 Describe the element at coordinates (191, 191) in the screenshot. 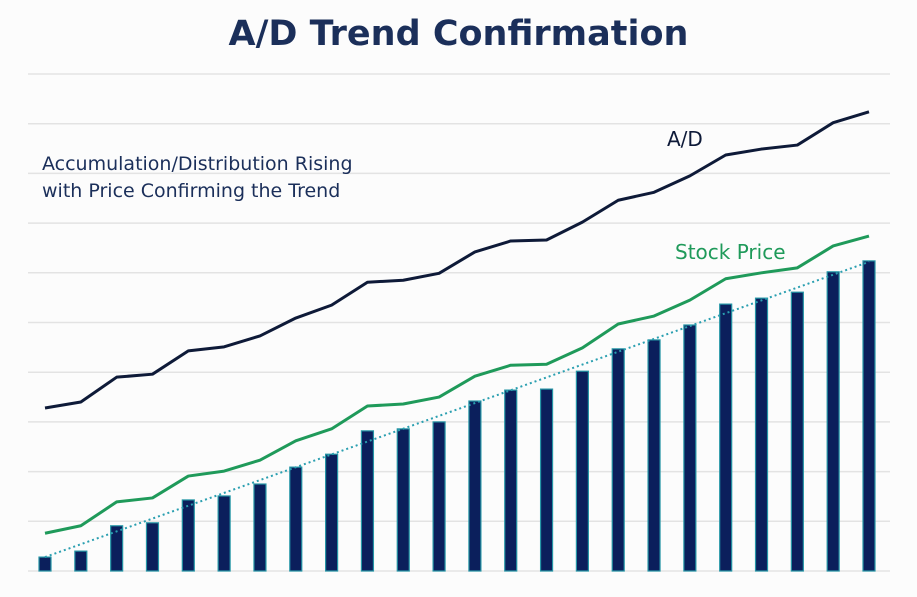

I see `annotation-line-2: with Price Confirming the Trend` at that location.